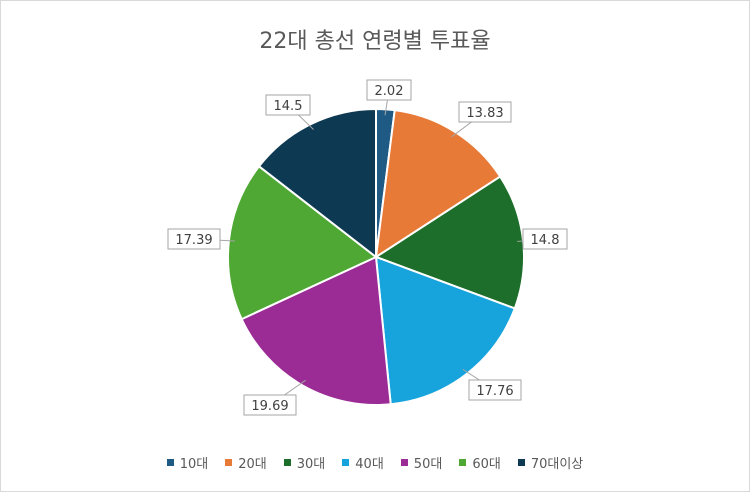 The height and width of the screenshot is (492, 750). I want to click on pie-slice-20대, so click(438, 184).